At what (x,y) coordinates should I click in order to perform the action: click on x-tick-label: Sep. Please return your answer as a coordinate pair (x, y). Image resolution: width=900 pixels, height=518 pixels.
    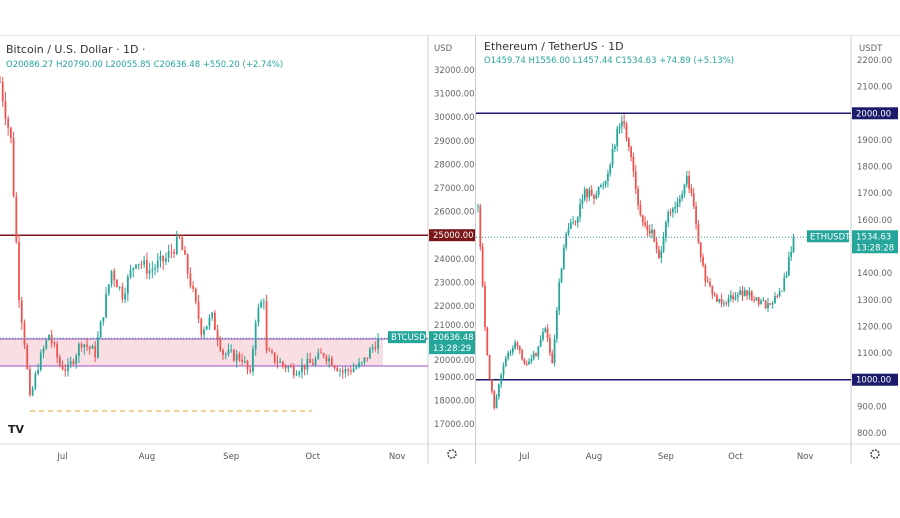
    Looking at the image, I should click on (231, 457).